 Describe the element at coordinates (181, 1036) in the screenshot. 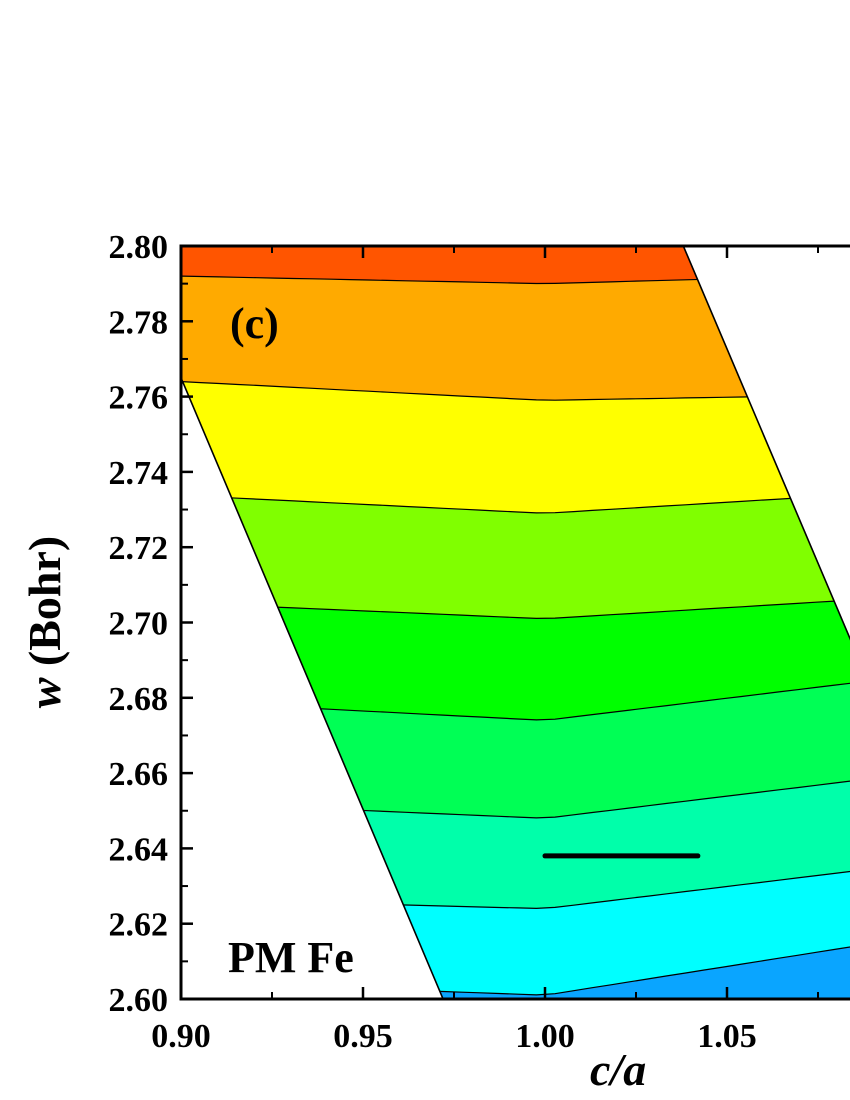

I see `x-tick-label: 0.90` at that location.